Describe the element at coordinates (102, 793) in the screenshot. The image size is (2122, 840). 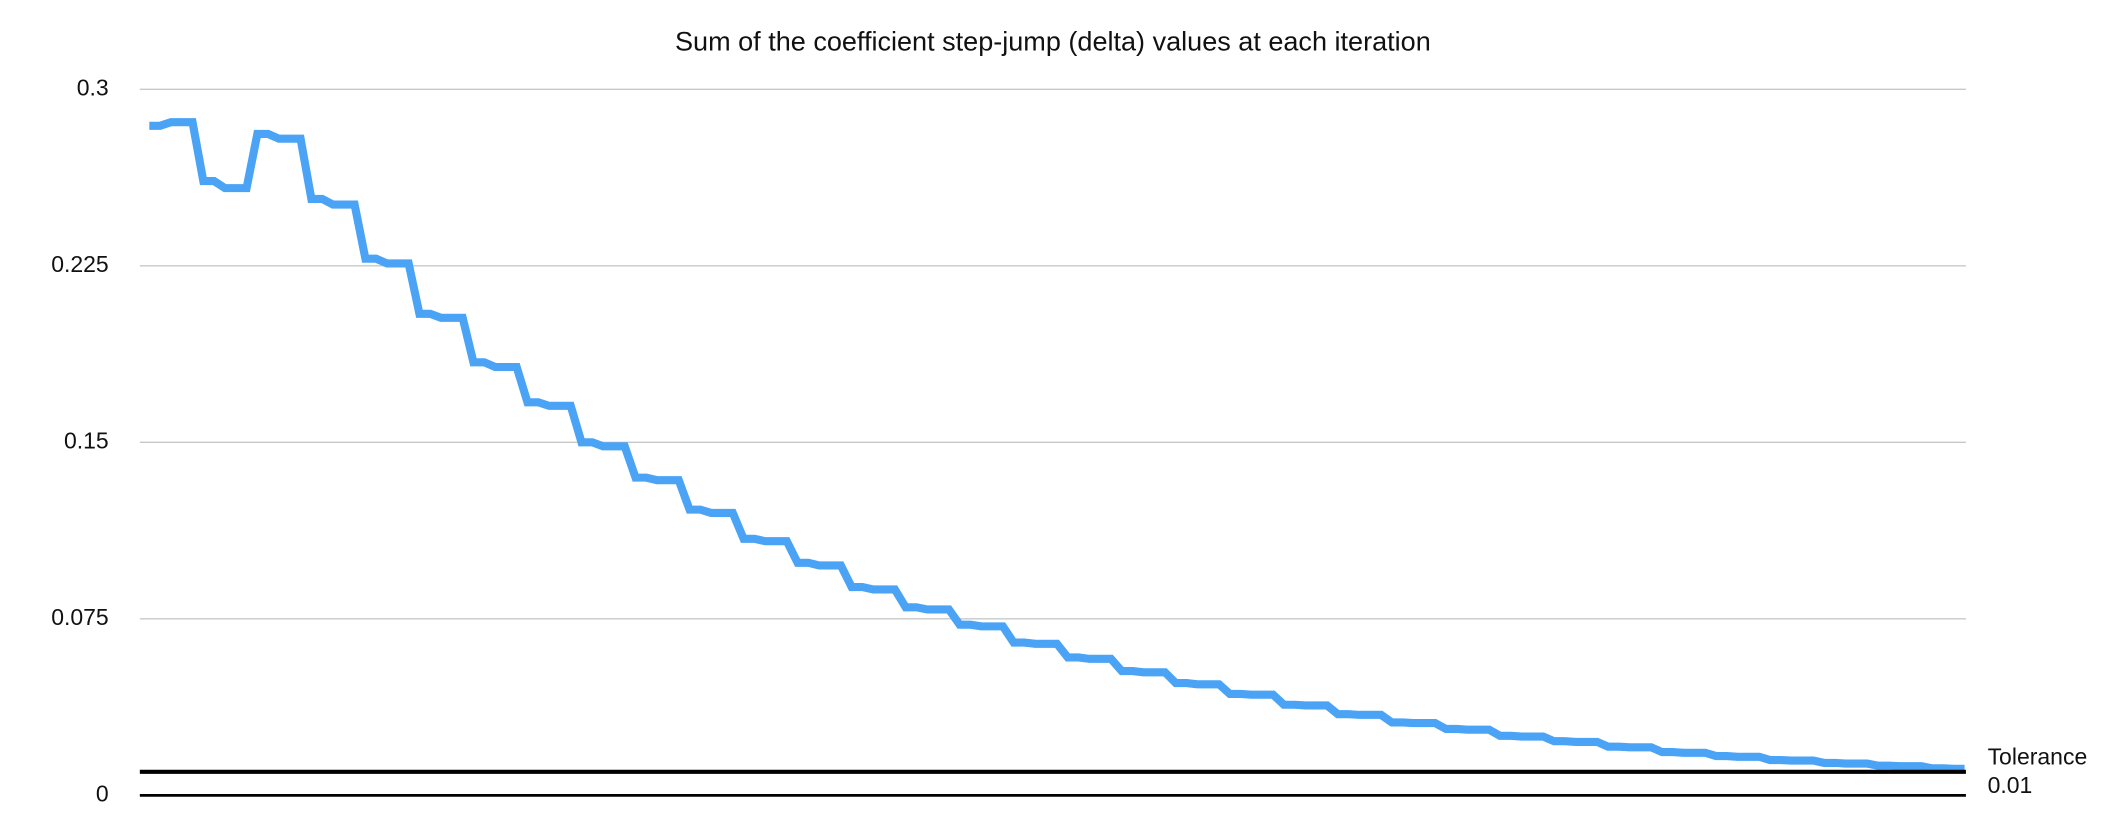
I see `y-tick-label: 0` at that location.